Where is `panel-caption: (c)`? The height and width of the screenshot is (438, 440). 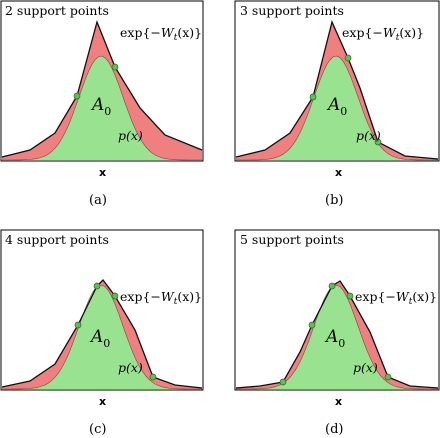 panel-caption: (c) is located at coordinates (97, 429).